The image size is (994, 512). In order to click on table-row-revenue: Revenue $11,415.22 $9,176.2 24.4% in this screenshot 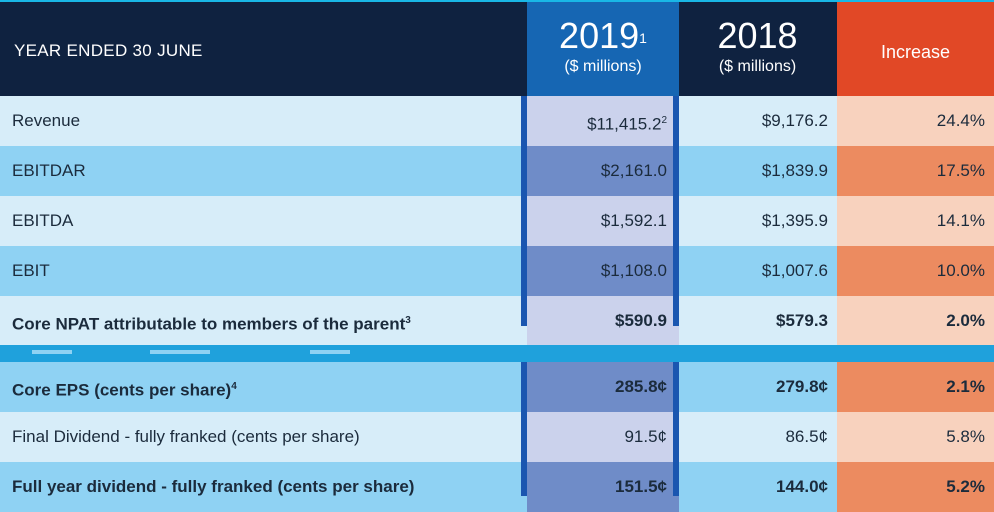, I will do `click(497, 121)`.